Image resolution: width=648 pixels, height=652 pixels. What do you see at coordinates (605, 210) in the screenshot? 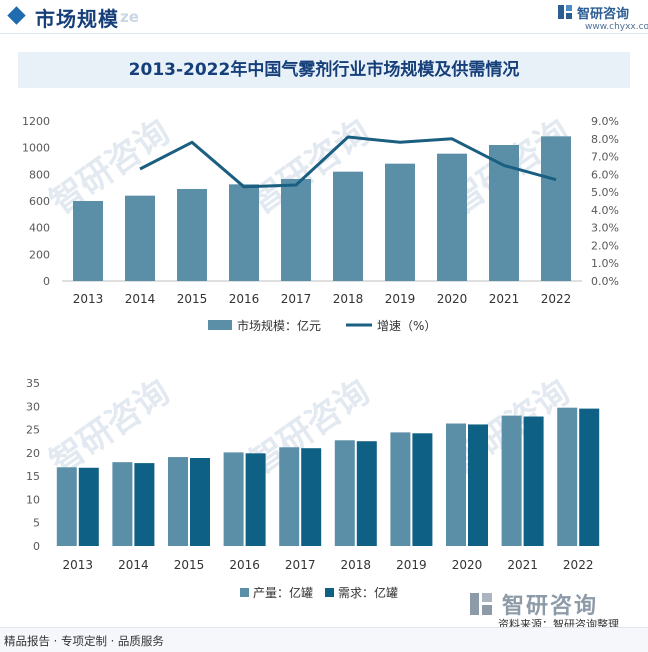
I see `y2-tick-label: 4.0%` at bounding box center [605, 210].